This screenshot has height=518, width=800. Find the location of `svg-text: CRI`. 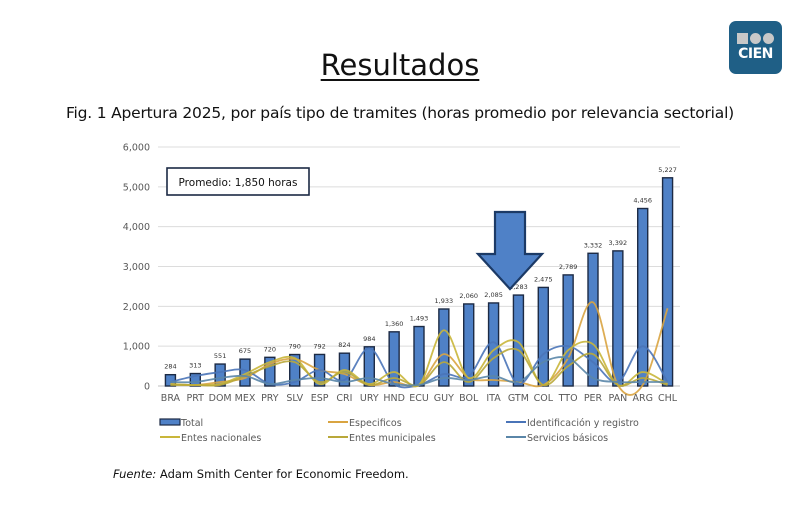

svg-text: CRI is located at coordinates (344, 398).